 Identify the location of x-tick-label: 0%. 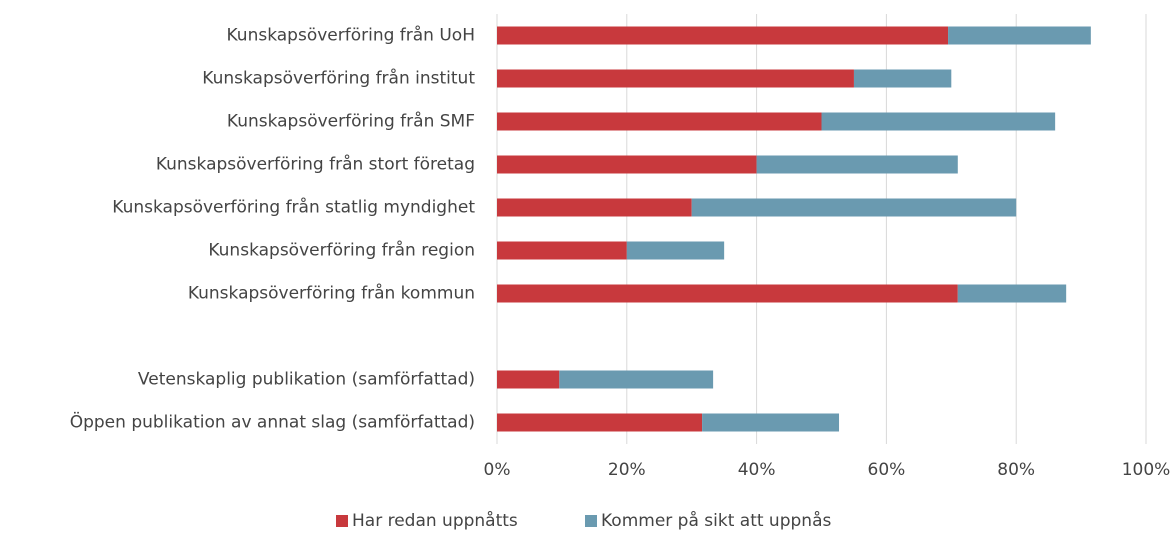
(497, 470).